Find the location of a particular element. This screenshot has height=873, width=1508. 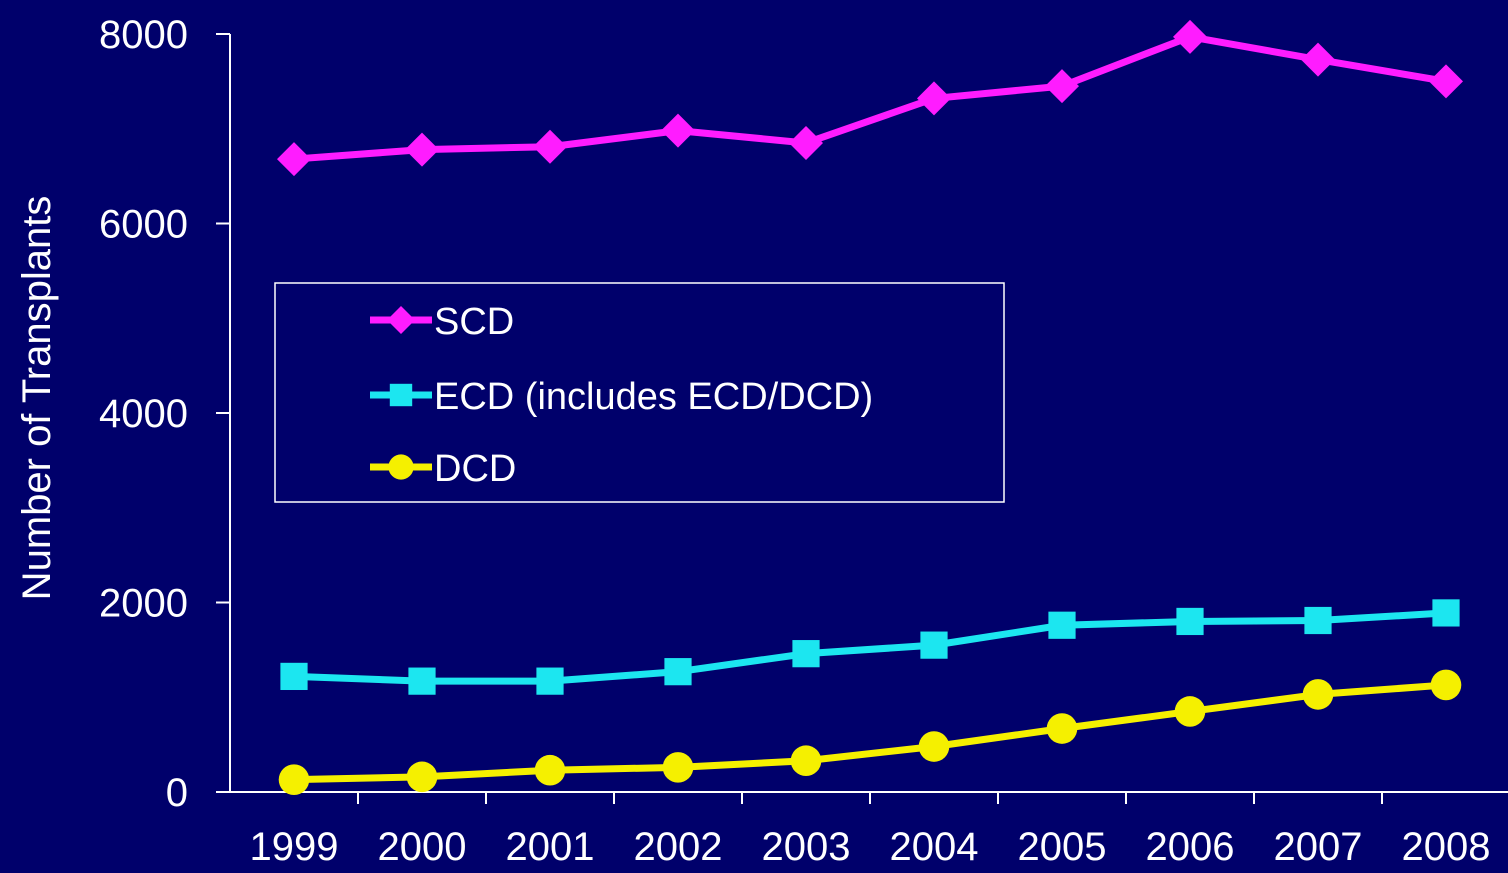

legend-dcd-swatch-marker is located at coordinates (401, 467).